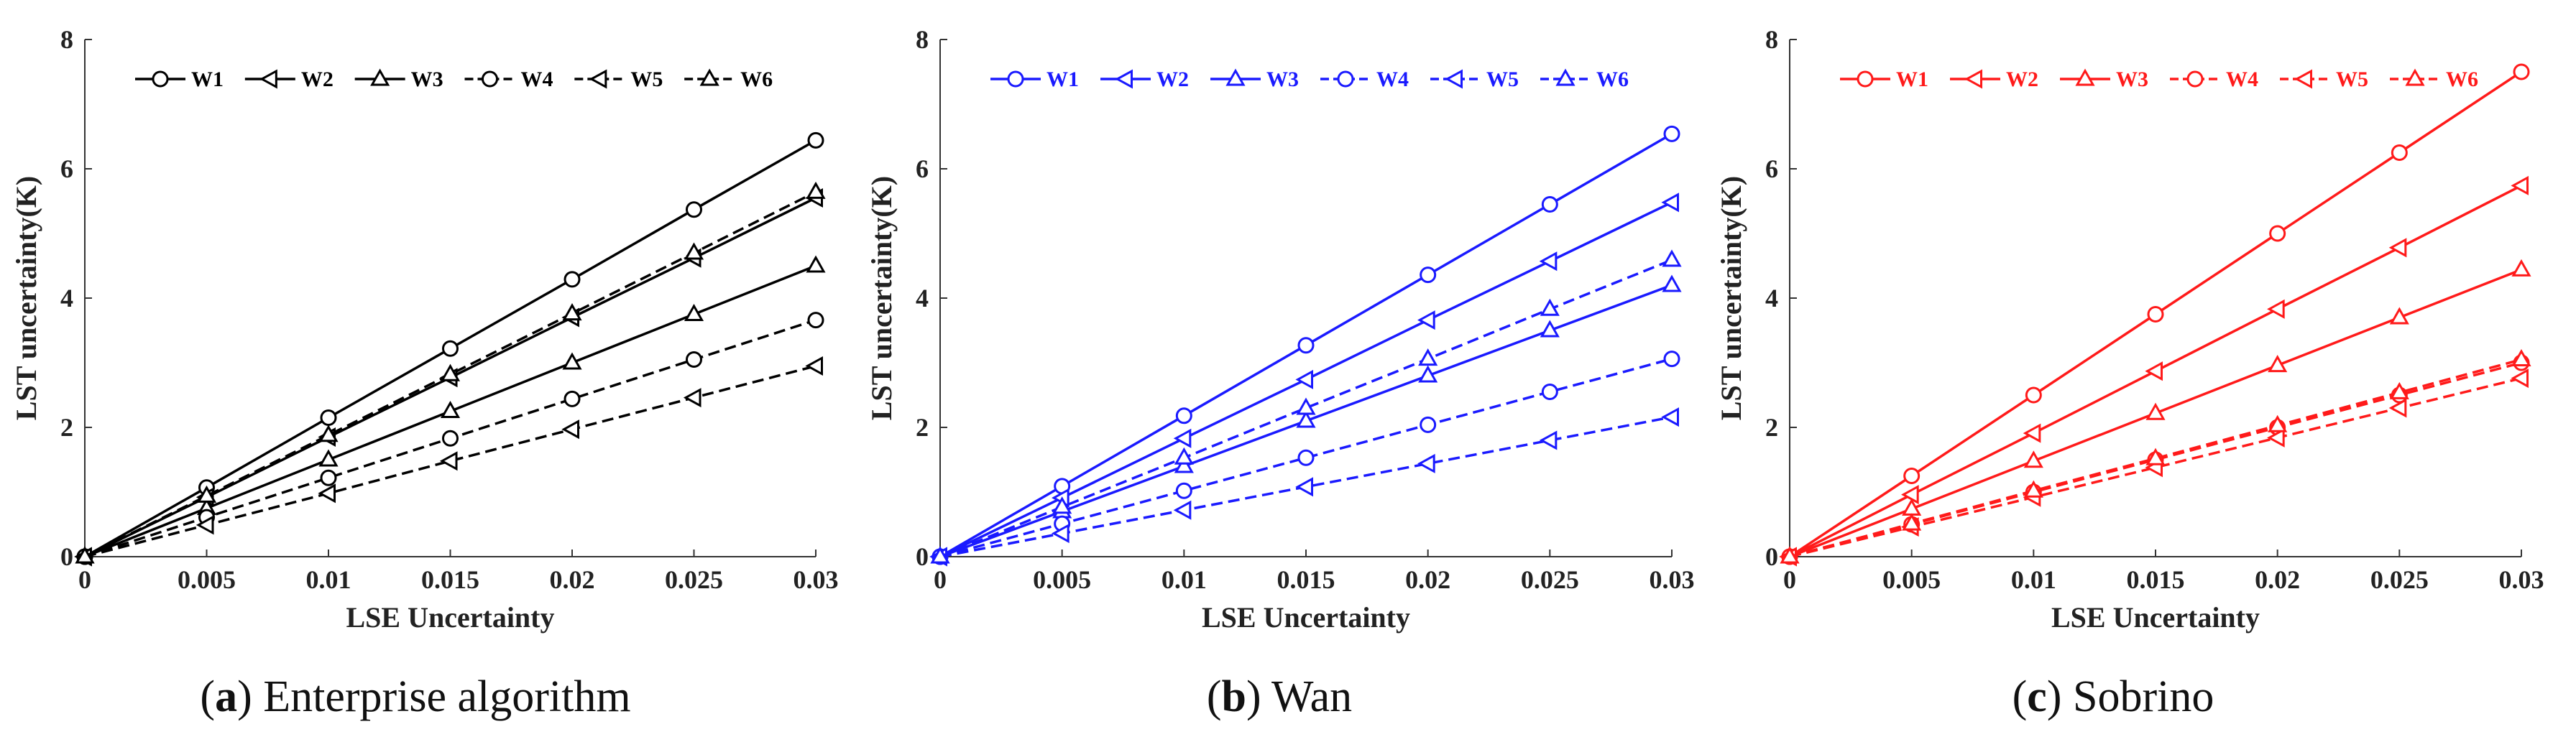 Image resolution: width=2576 pixels, height=742 pixels. Describe the element at coordinates (1311, 696) in the screenshot. I see `caption-text: Wan` at that location.